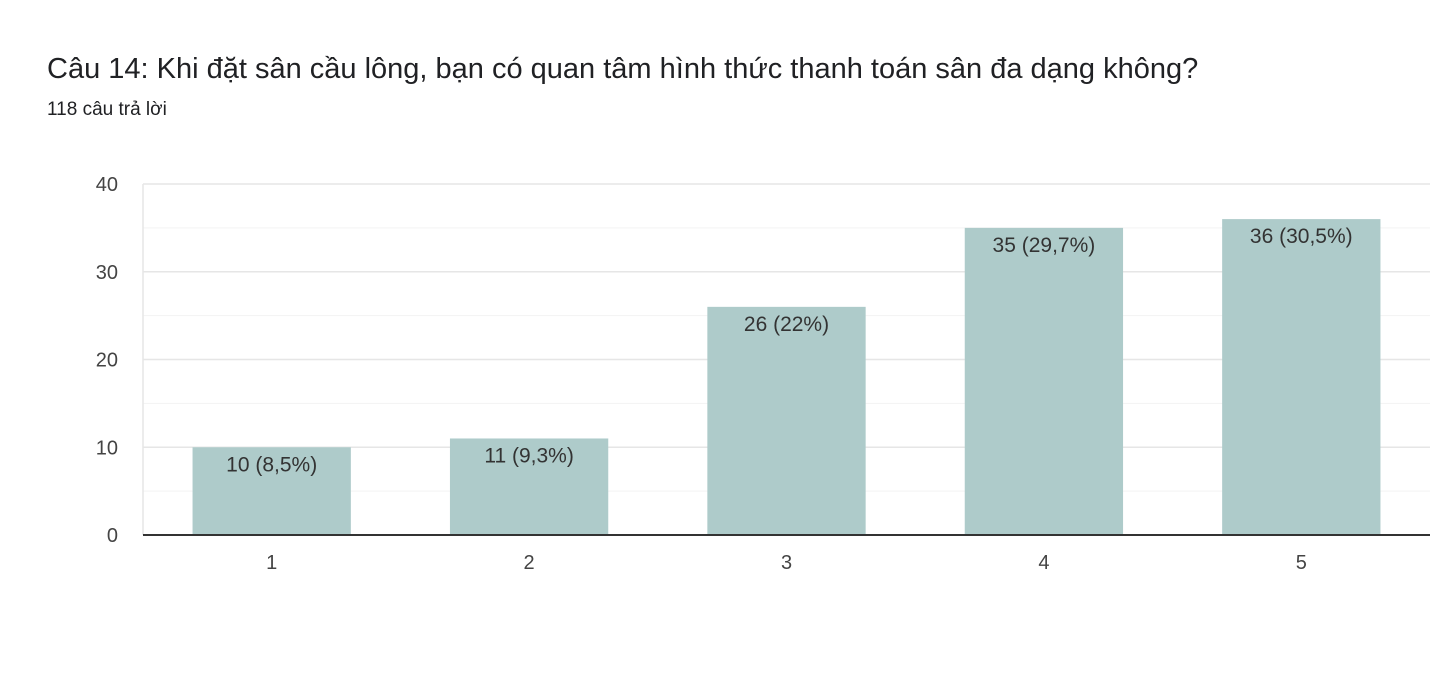 This screenshot has width=1430, height=681. What do you see at coordinates (107, 109) in the screenshot?
I see `response-count: 118 câu trả lời` at bounding box center [107, 109].